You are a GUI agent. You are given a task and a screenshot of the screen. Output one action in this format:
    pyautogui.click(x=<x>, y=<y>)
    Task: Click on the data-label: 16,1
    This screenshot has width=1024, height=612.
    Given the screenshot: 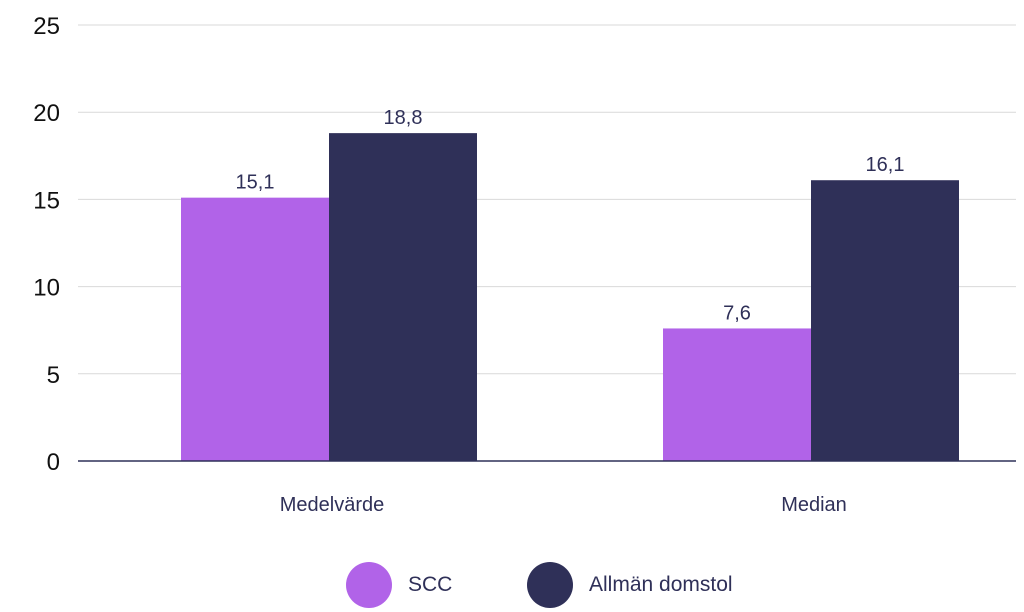 What is the action you would take?
    pyautogui.click(x=885, y=165)
    